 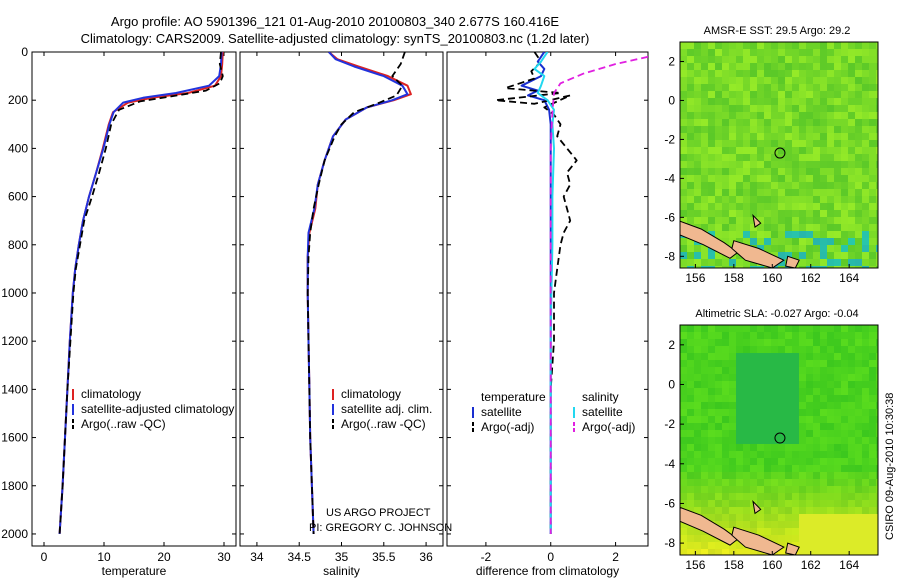 What do you see at coordinates (257, 557) in the screenshot?
I see `x-tick-label: 34` at bounding box center [257, 557].